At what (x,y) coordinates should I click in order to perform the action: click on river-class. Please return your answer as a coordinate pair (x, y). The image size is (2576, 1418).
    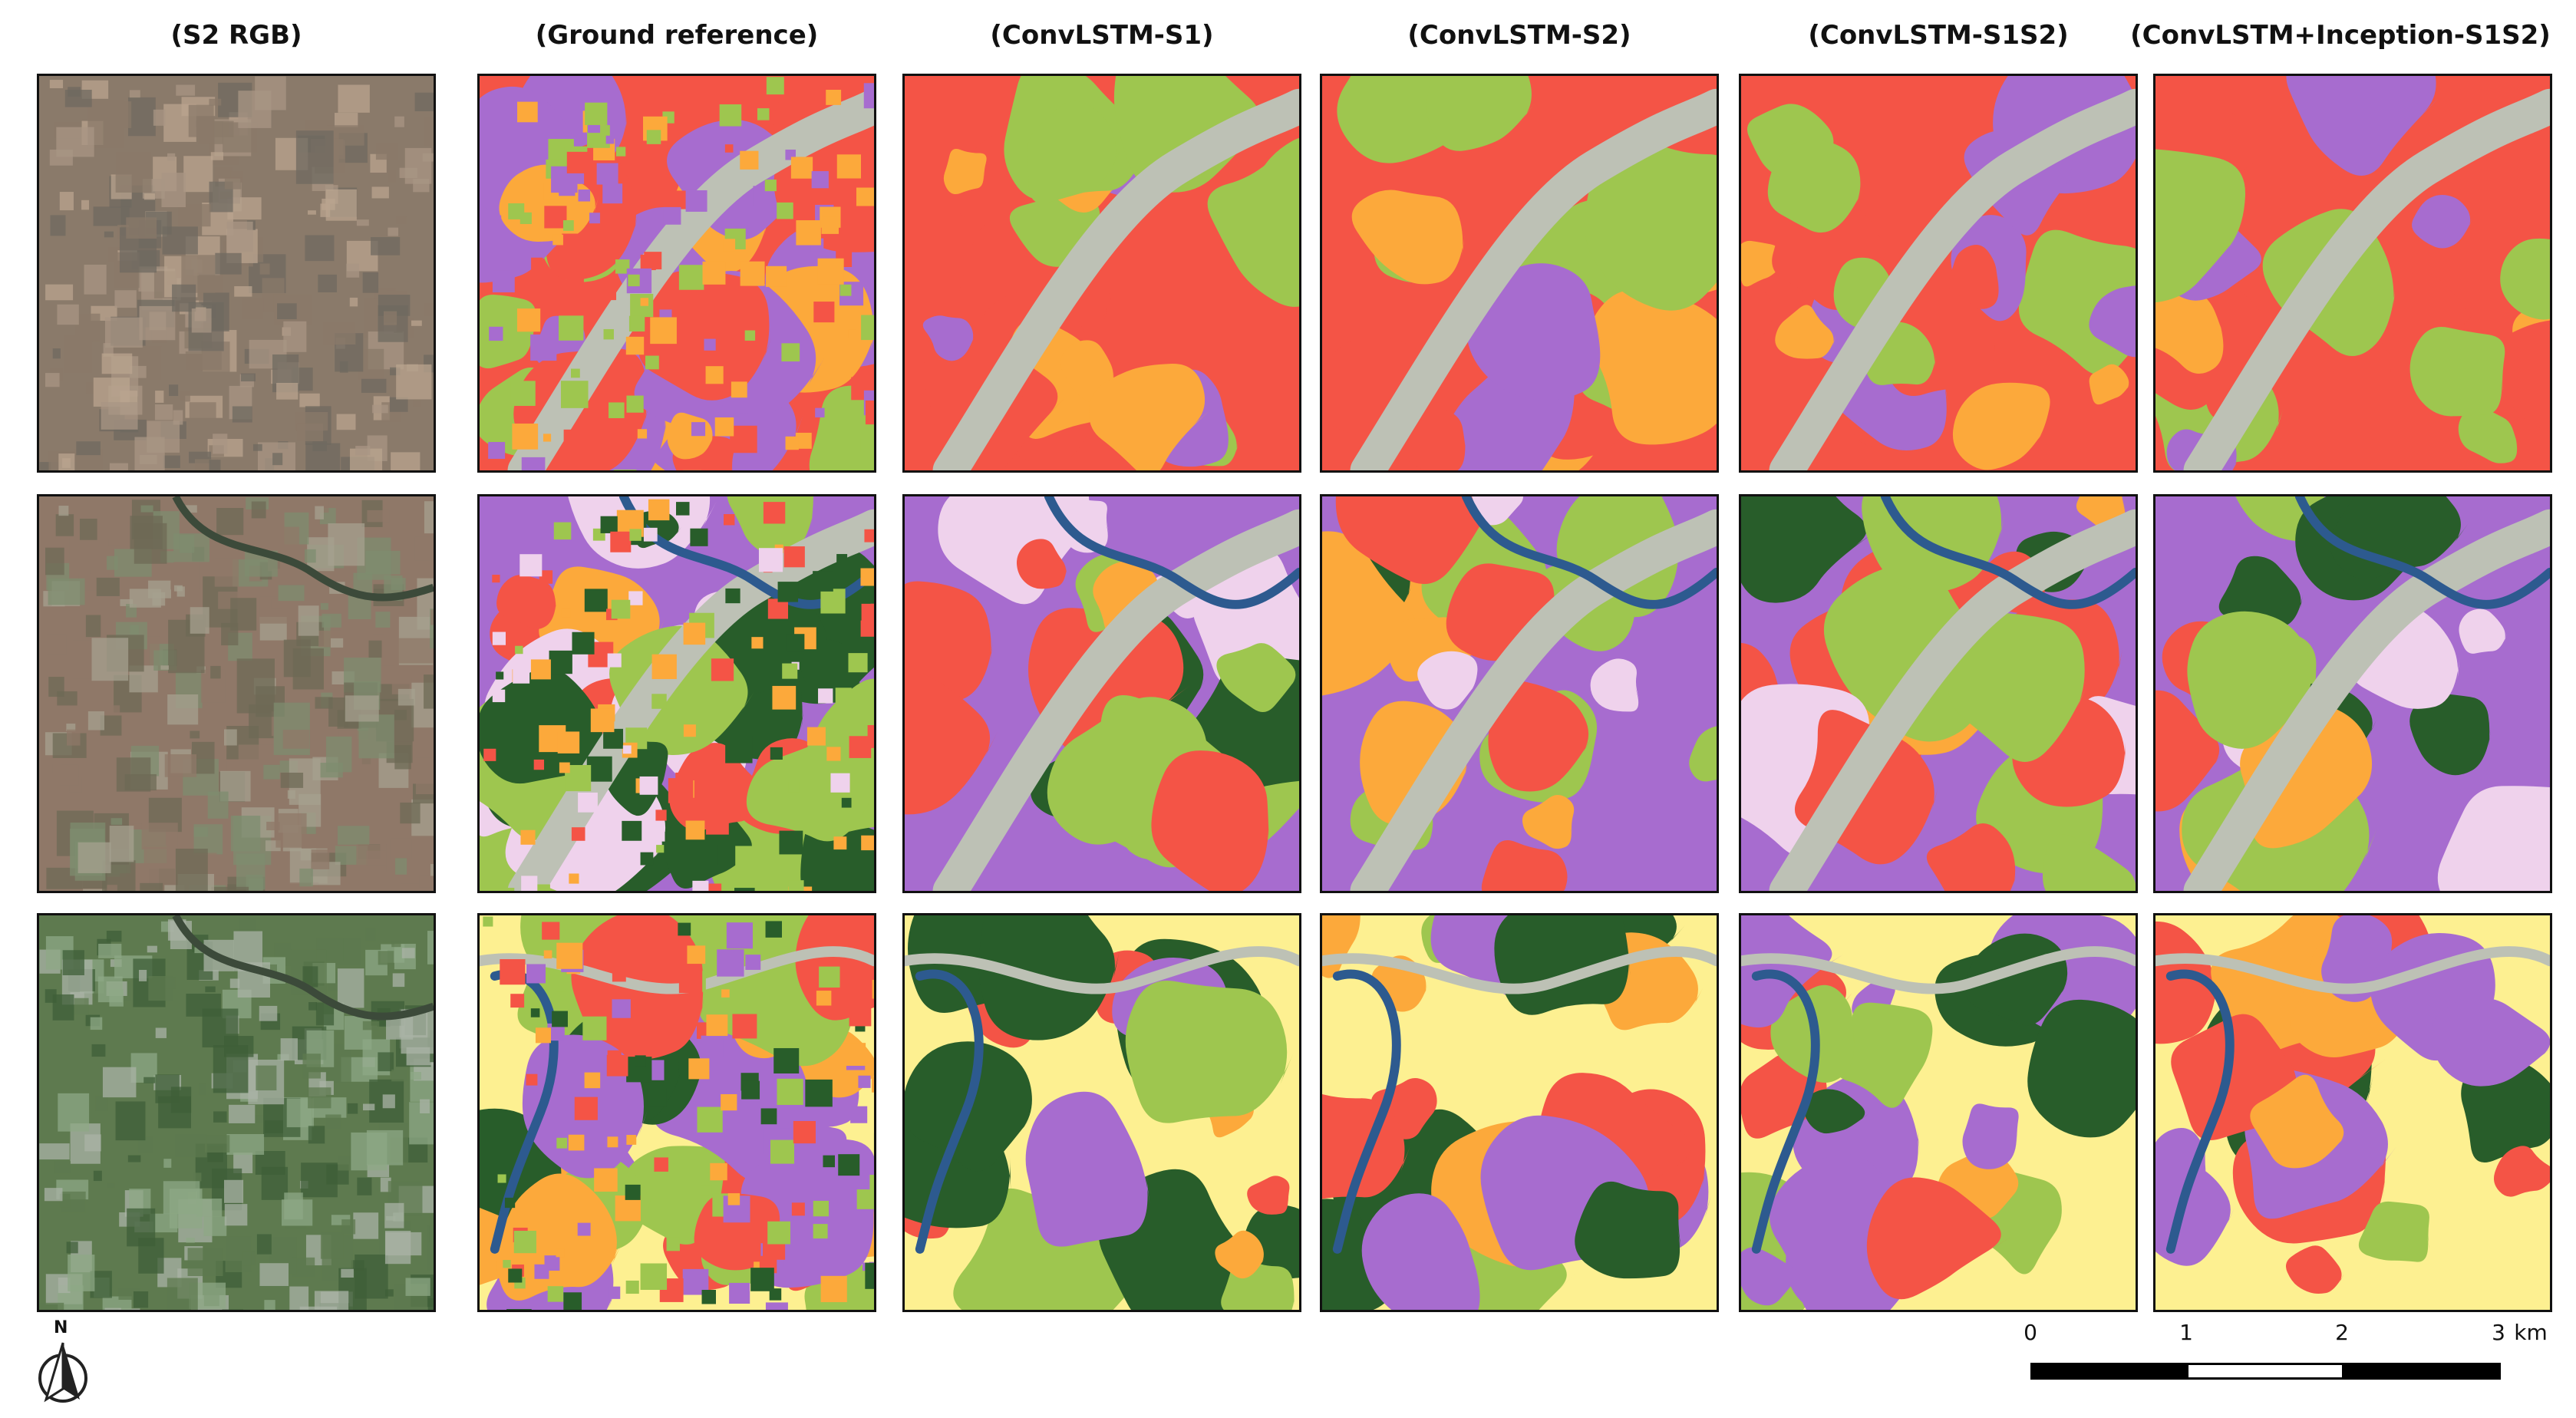
    Looking at the image, I should click on (2200, 1111).